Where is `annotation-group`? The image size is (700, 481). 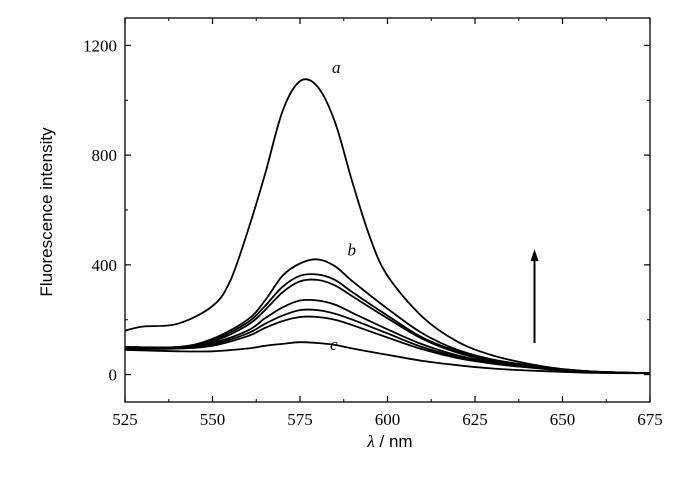 annotation-group is located at coordinates (534, 296).